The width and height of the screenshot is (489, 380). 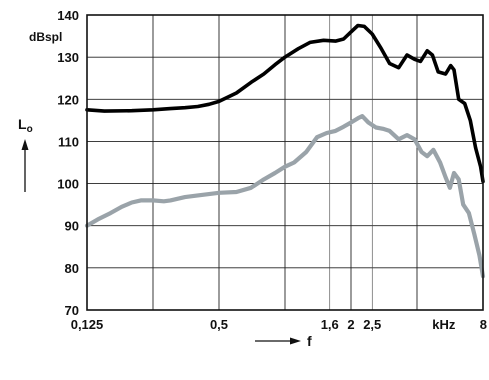 I want to click on y-axis-label-sub: o, so click(x=30, y=129).